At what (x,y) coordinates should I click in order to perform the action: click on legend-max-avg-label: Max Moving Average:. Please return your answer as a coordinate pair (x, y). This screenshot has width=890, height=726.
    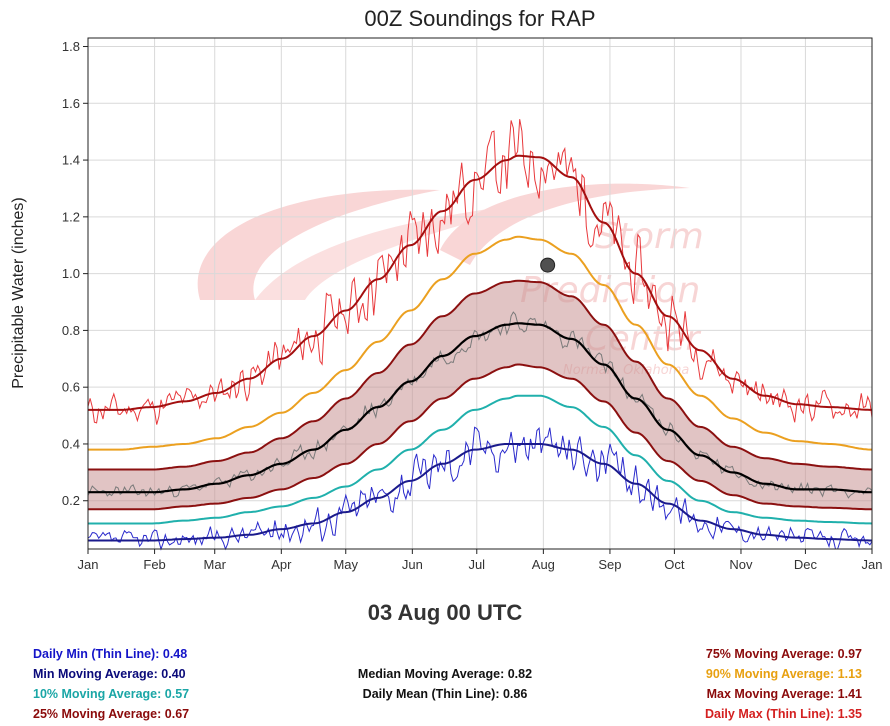
    Looking at the image, I should click on (770, 694).